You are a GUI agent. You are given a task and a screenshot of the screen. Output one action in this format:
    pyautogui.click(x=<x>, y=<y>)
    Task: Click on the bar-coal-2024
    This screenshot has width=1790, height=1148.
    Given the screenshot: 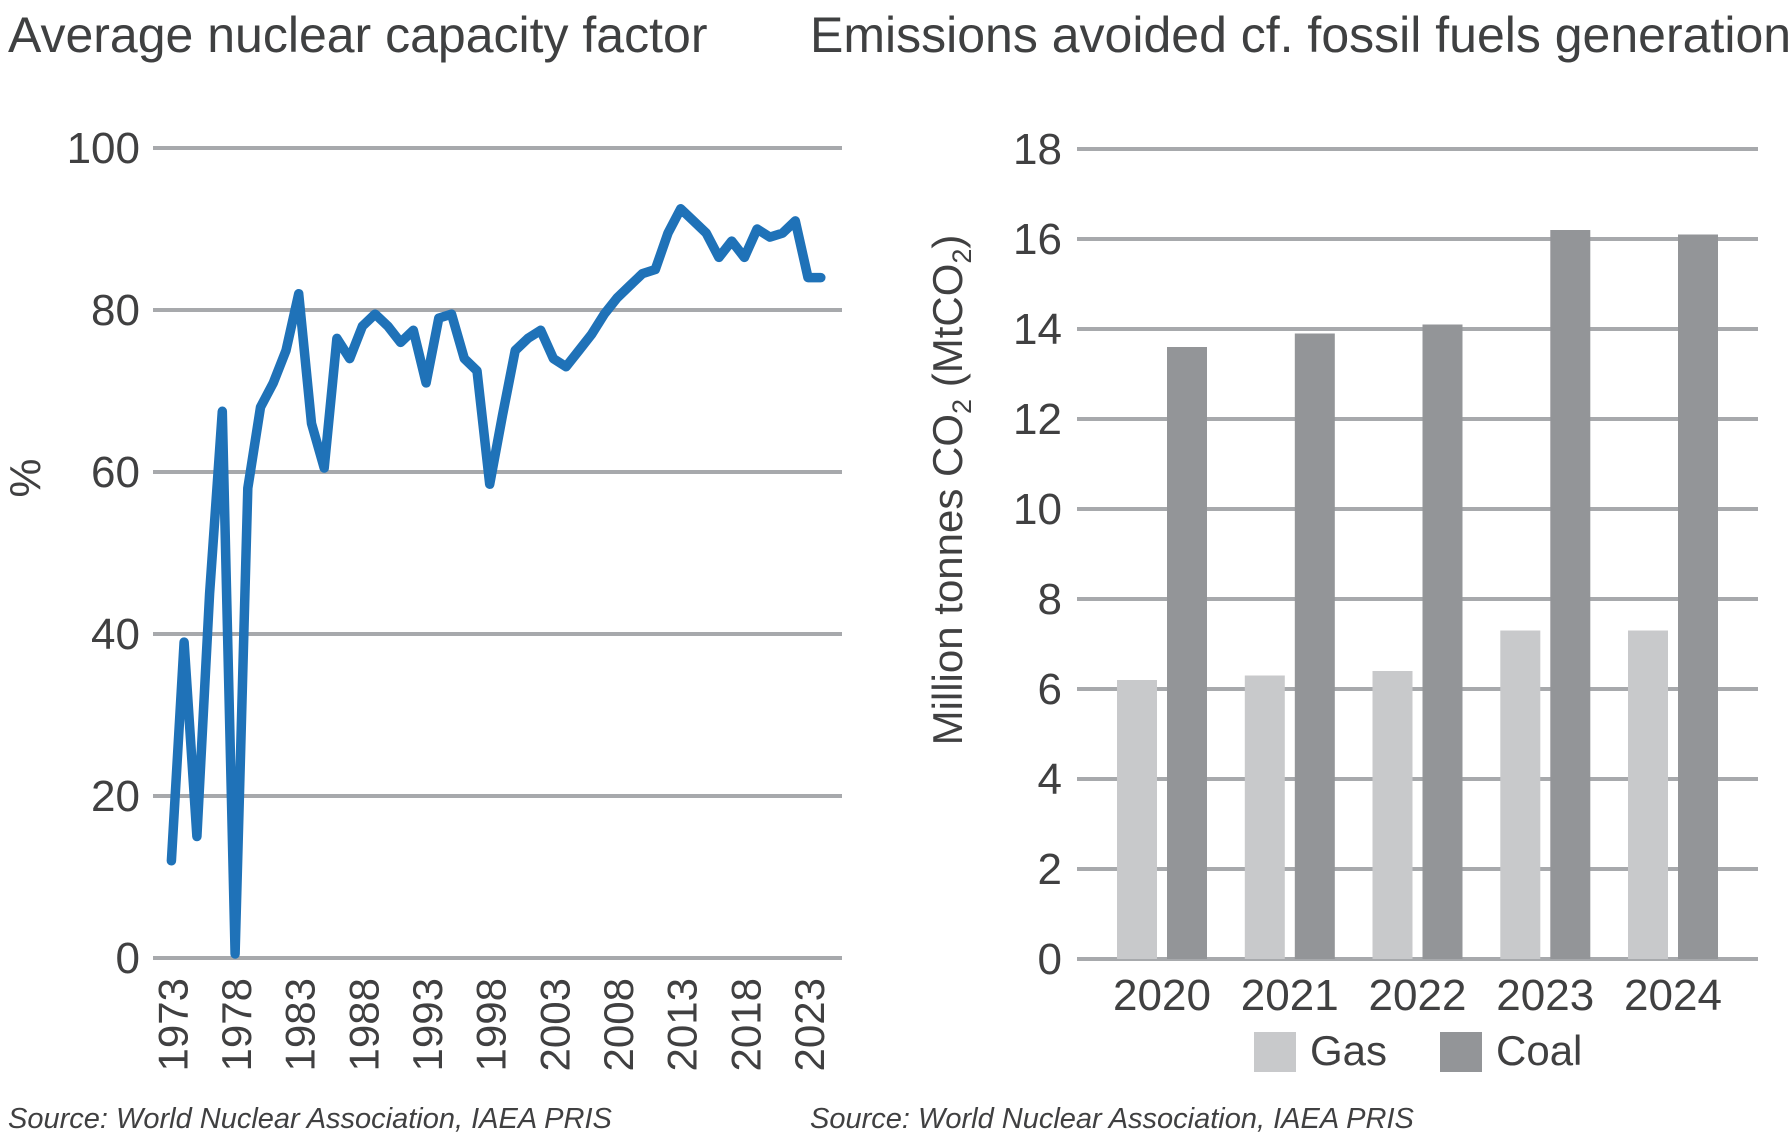 What is the action you would take?
    pyautogui.click(x=1698, y=596)
    